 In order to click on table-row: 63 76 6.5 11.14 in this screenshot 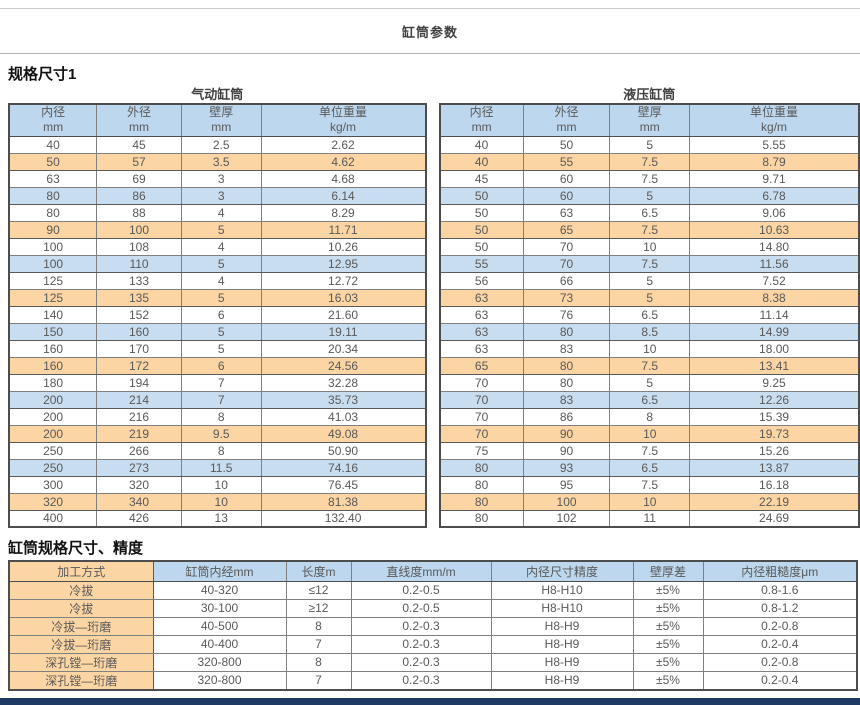, I will do `click(649, 314)`.